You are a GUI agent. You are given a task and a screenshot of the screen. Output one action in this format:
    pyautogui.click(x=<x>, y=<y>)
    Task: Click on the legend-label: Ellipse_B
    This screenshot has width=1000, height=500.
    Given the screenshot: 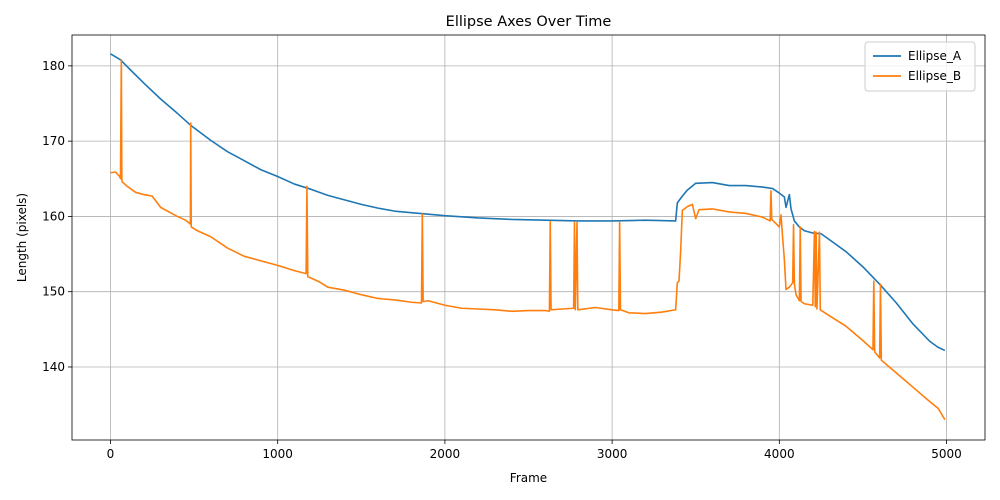 What is the action you would take?
    pyautogui.click(x=934, y=76)
    